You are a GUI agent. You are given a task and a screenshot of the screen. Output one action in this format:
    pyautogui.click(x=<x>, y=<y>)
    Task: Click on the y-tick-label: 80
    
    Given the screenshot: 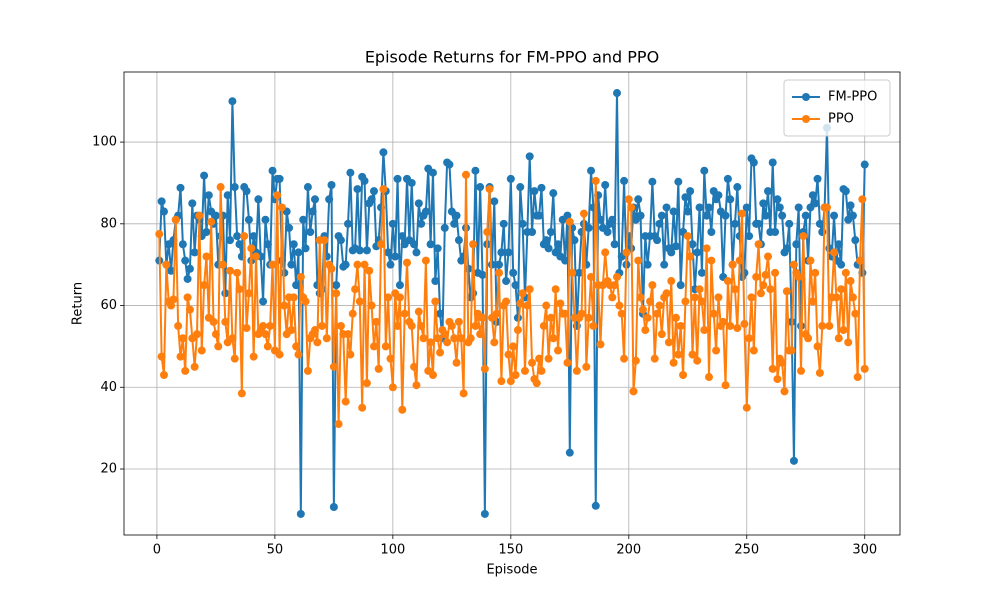 What is the action you would take?
    pyautogui.click(x=108, y=223)
    